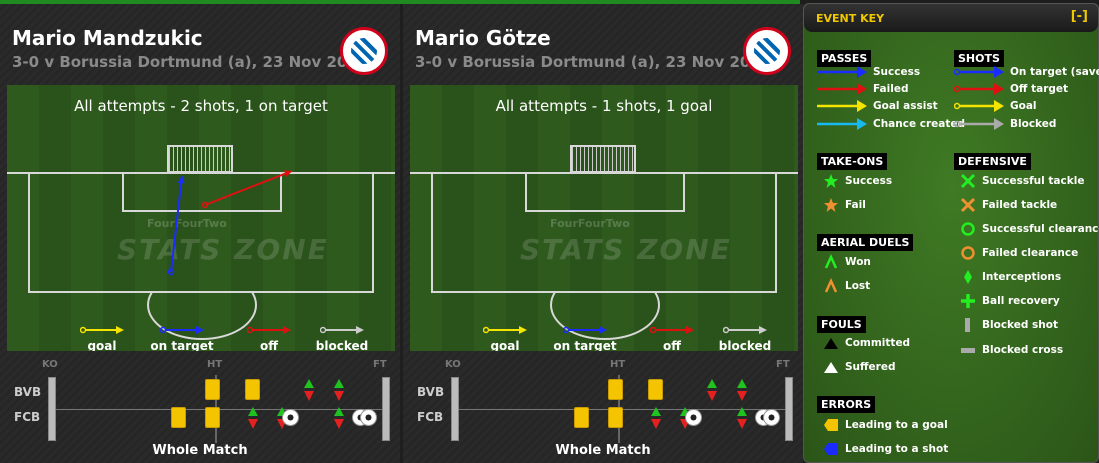 The image size is (1099, 463). I want to click on event-key-item: Fail, so click(844, 205).